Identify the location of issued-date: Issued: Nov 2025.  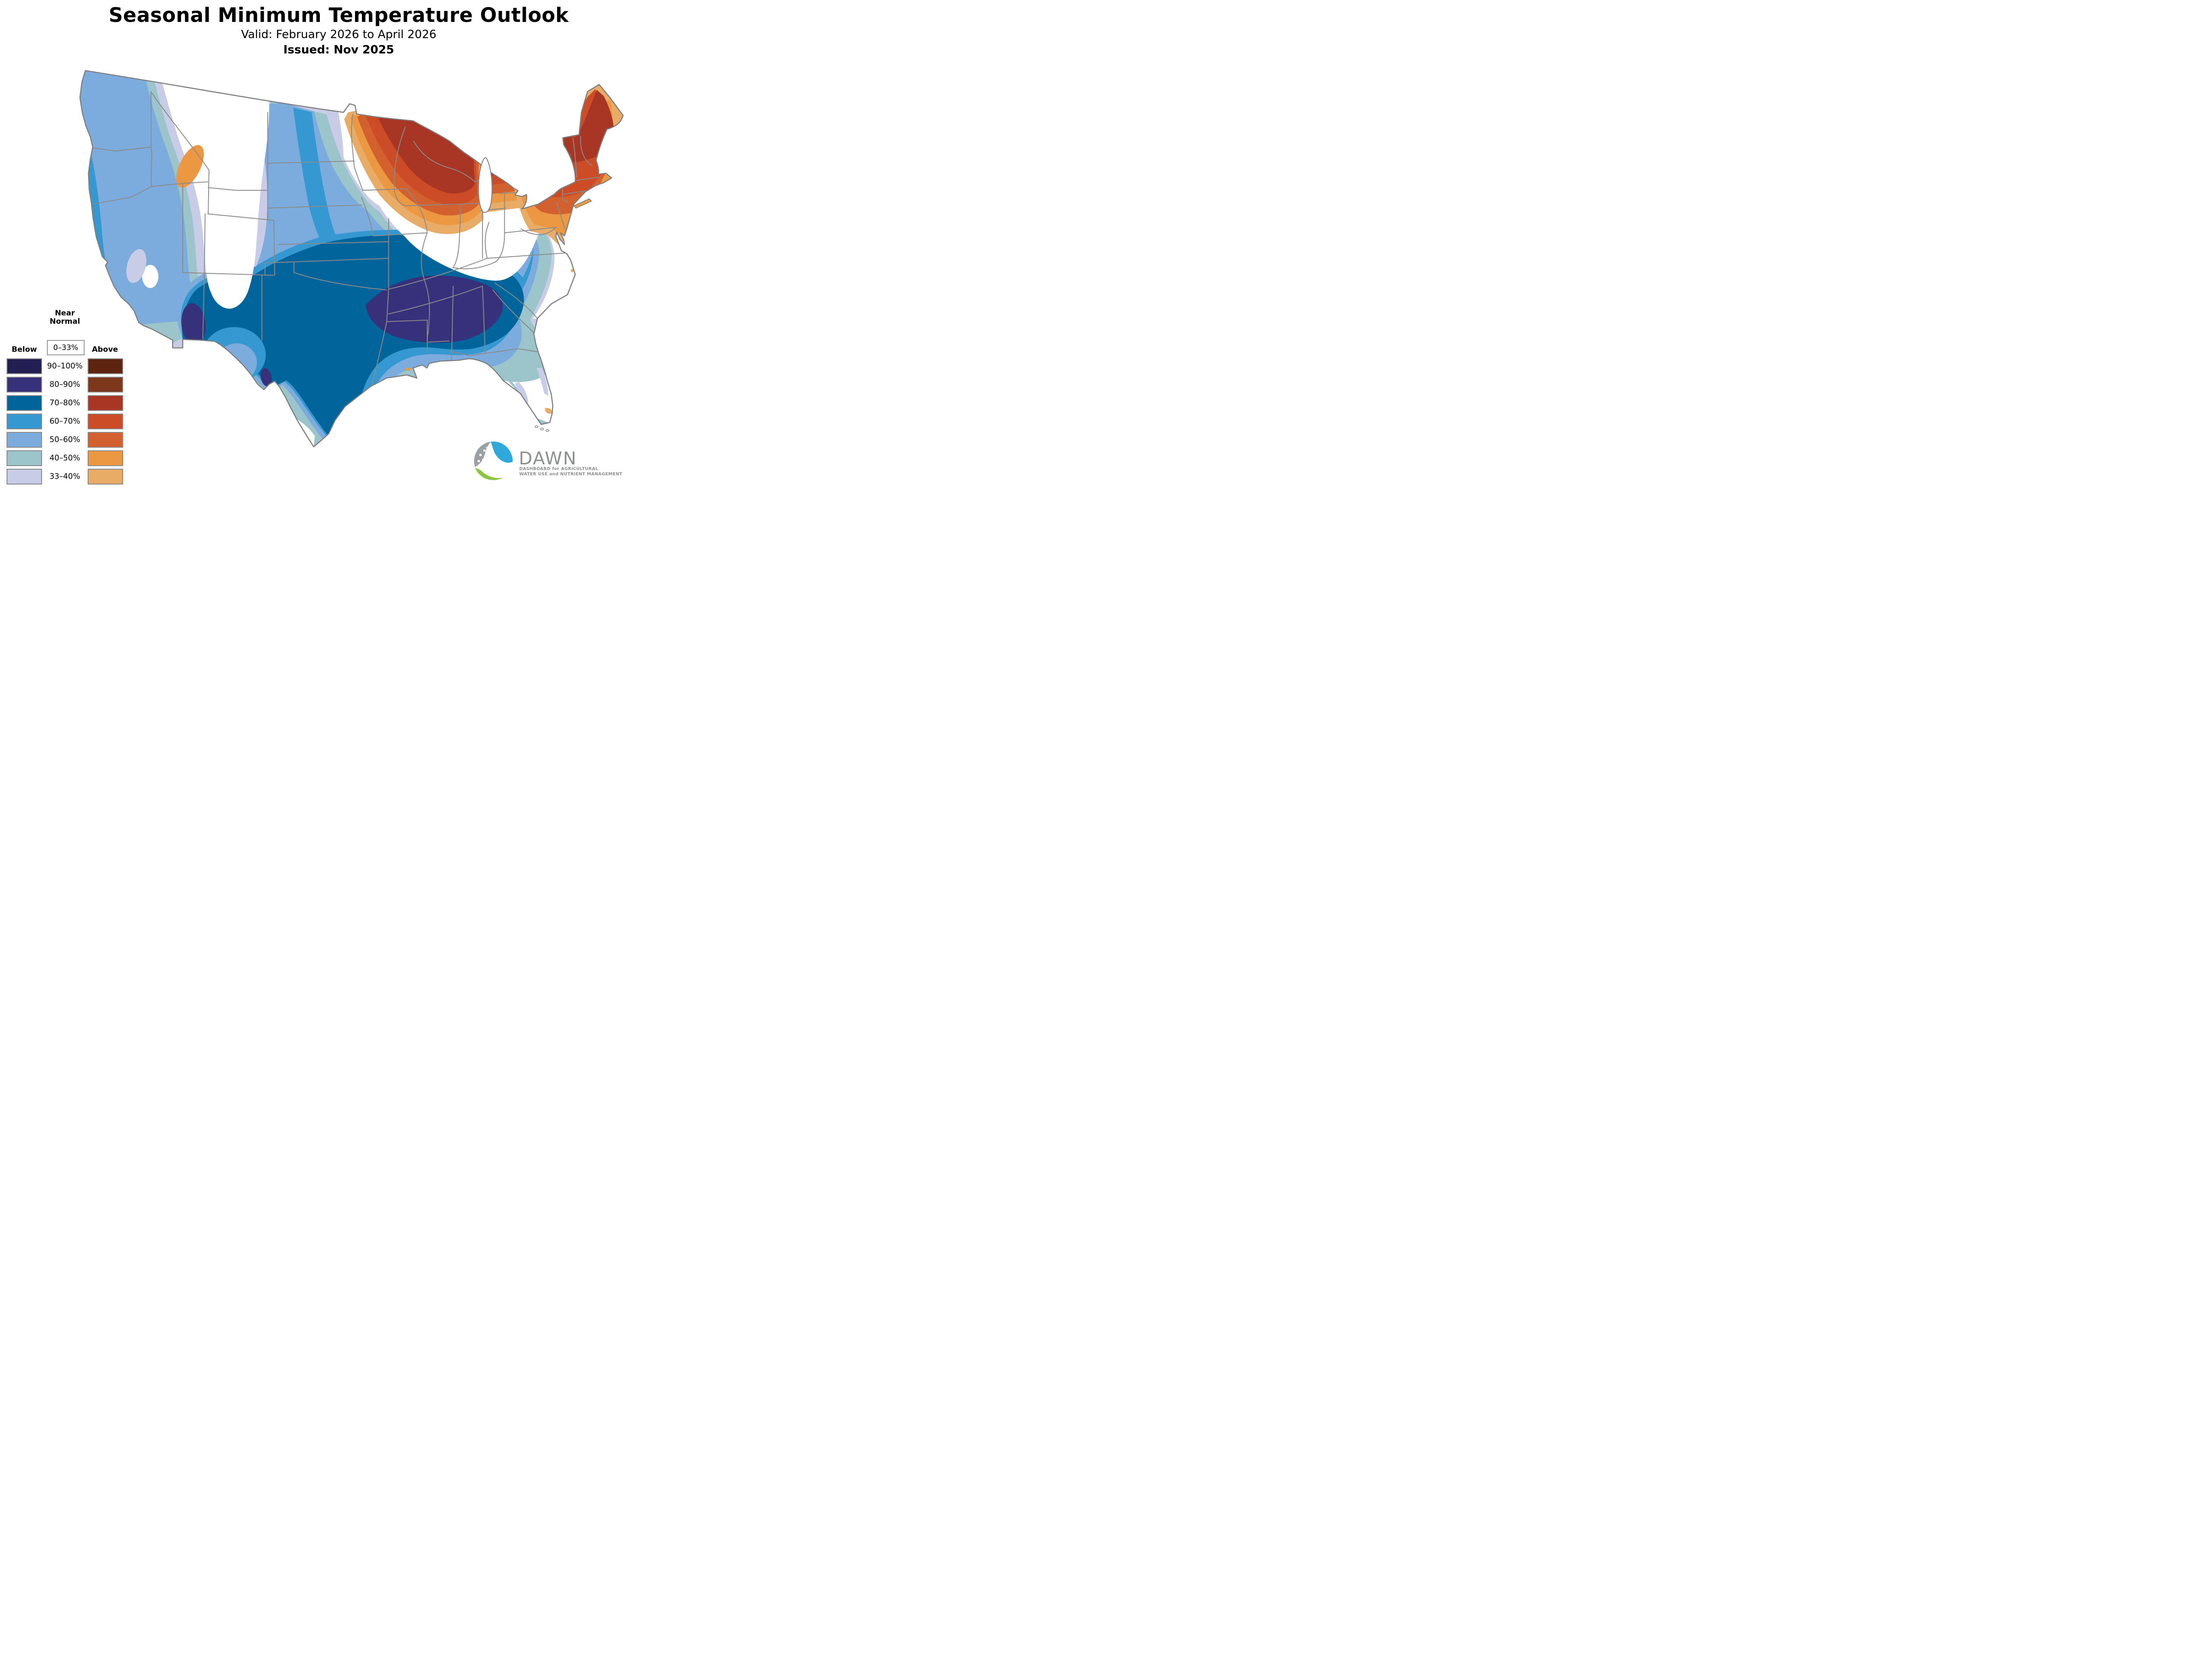
(338, 50).